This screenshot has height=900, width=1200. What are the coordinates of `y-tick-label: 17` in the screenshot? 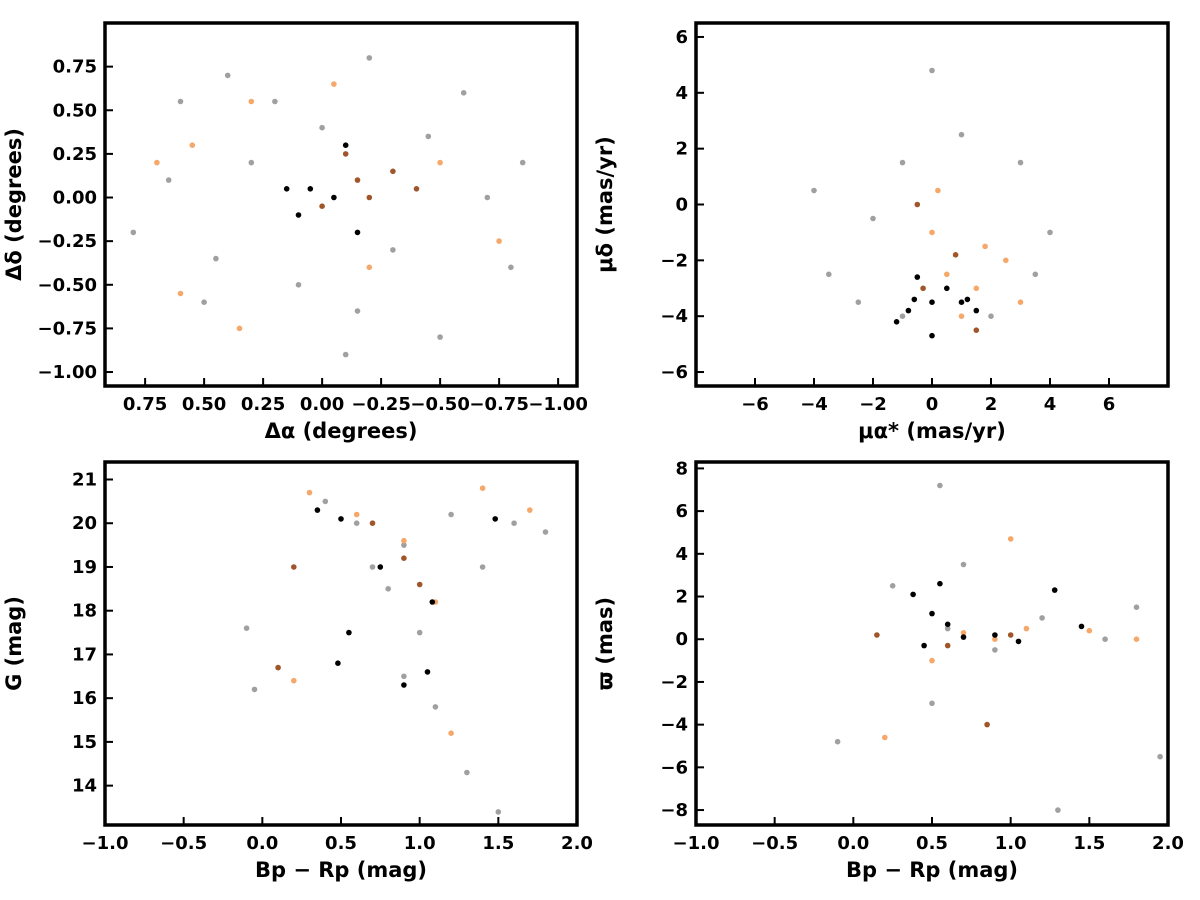 It's located at (84, 654).